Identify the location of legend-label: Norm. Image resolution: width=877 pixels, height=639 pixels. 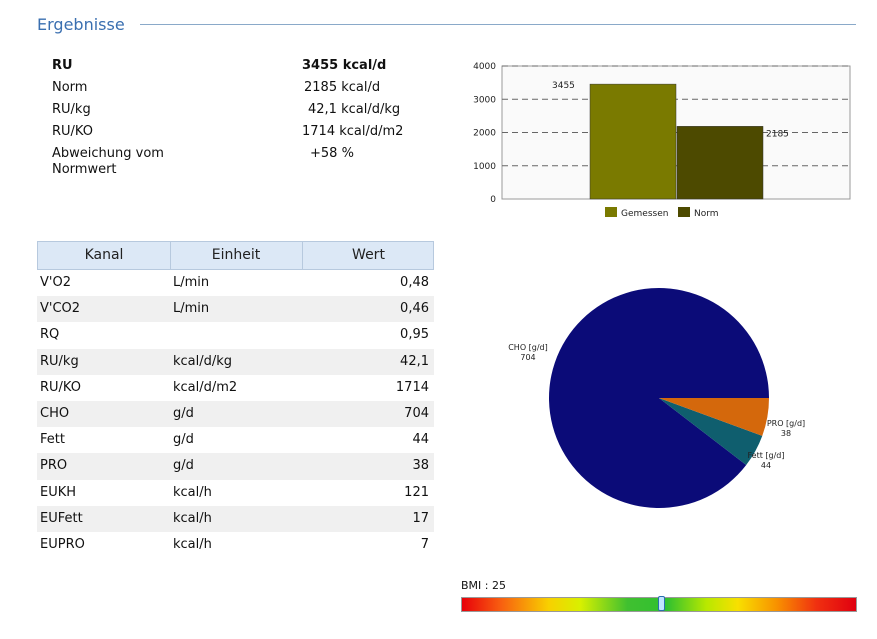
(706, 214).